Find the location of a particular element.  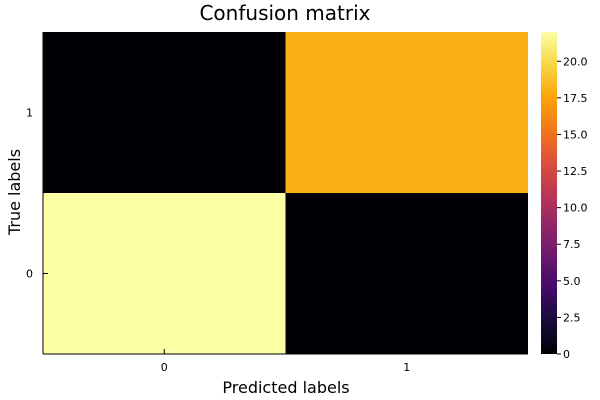

x-axis-label: Predicted labels is located at coordinates (285, 387).